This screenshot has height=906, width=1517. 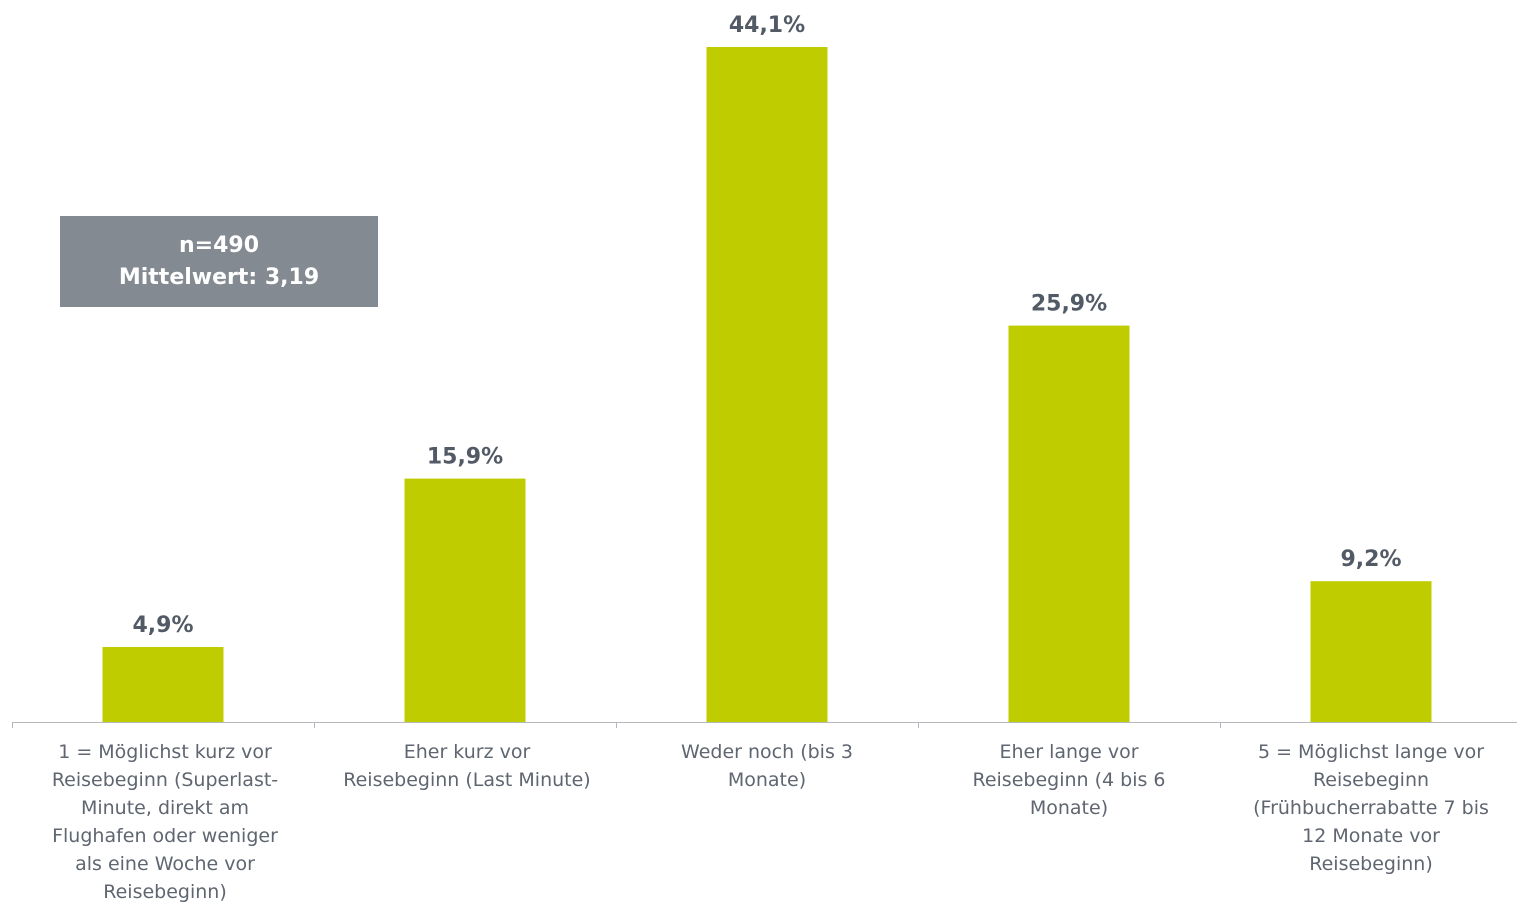 What do you see at coordinates (467, 766) in the screenshot?
I see `category-label-2: Eher kurz vor Reisebeginn (Last Minute)` at bounding box center [467, 766].